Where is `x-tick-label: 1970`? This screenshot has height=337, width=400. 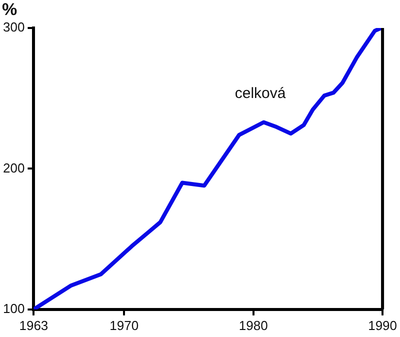
x-tick-label: 1970 is located at coordinates (124, 325).